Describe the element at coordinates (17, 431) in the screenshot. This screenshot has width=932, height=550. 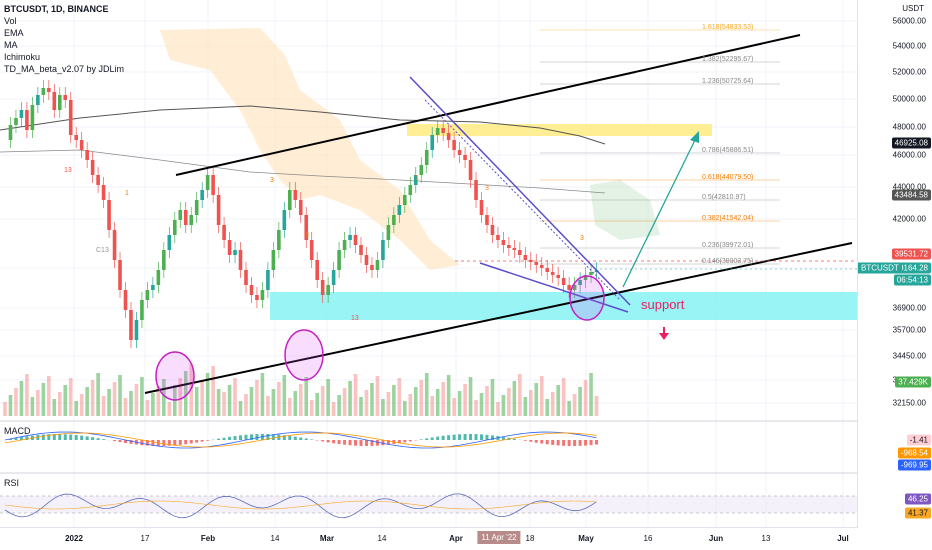
I see `macd-label: MACD` at that location.